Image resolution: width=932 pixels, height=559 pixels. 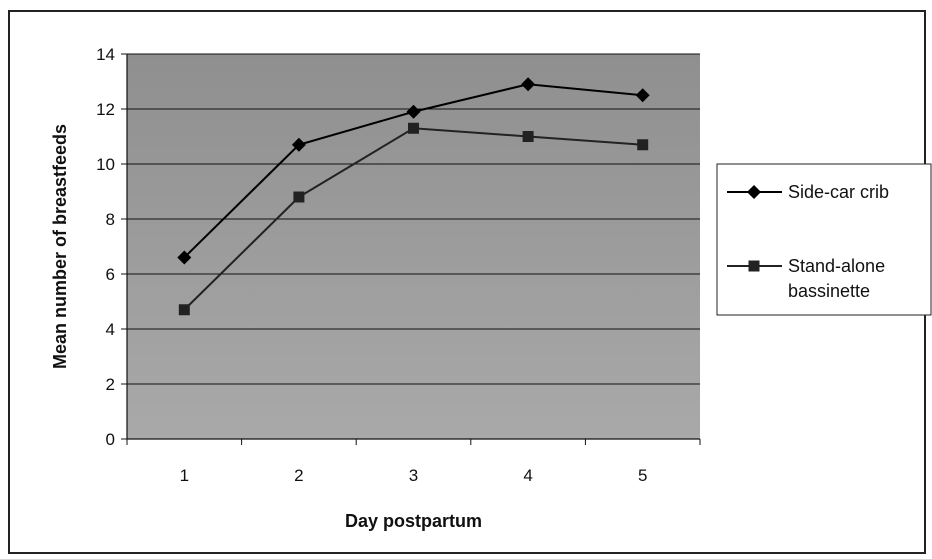 I want to click on legend-entry-1: Side-car crib, so click(x=808, y=192).